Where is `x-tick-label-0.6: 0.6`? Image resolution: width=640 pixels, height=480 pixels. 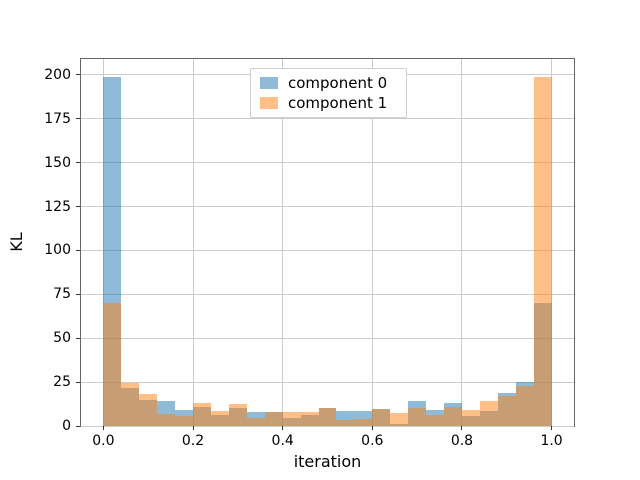 x-tick-label-0.6: 0.6 is located at coordinates (372, 441).